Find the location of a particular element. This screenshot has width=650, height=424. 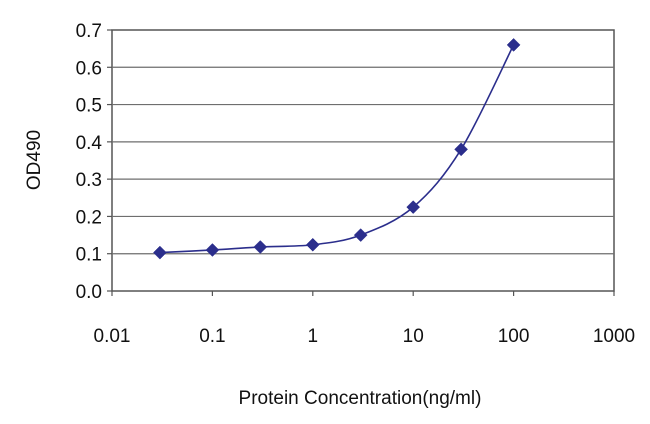

y-tick-label: 0.1 is located at coordinates (89, 255).